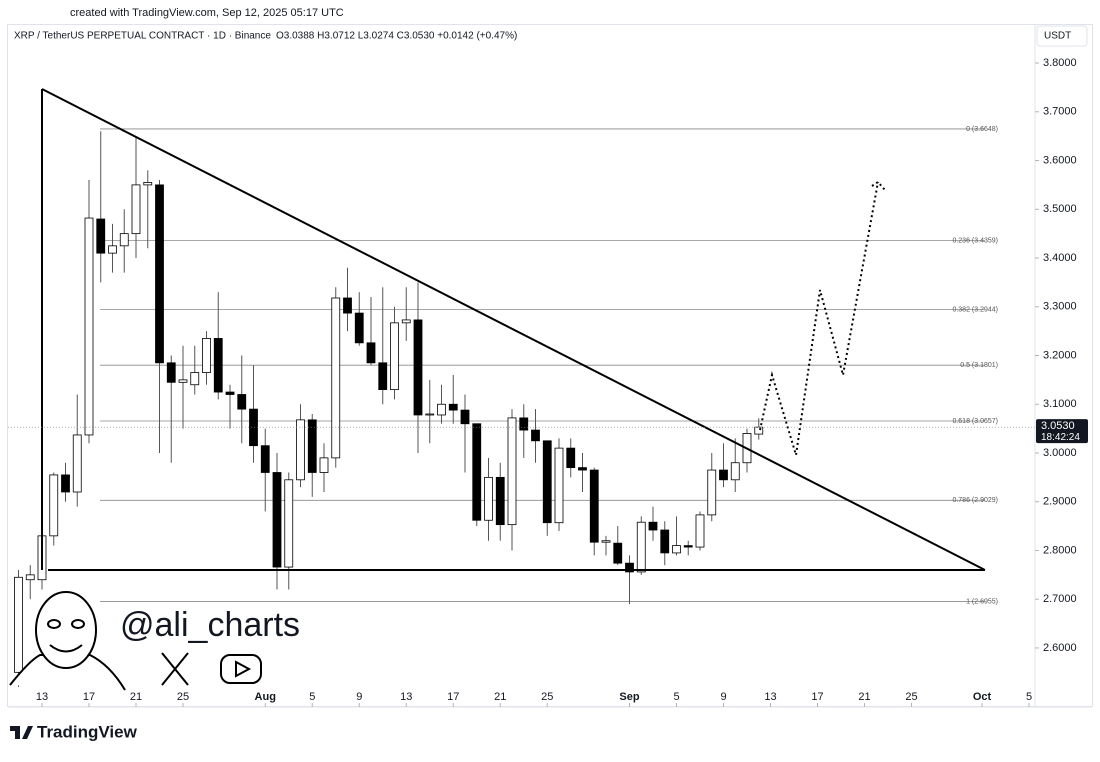 The height and width of the screenshot is (762, 1100). I want to click on social-icons, so click(211, 669).